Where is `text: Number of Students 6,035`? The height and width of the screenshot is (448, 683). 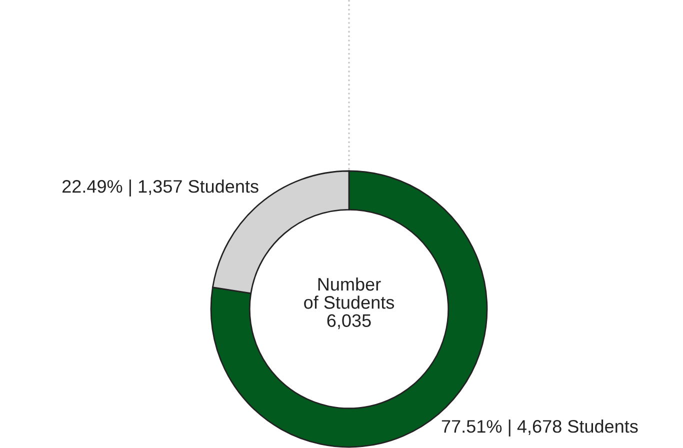 text: Number of Students 6,035 is located at coordinates (349, 303).